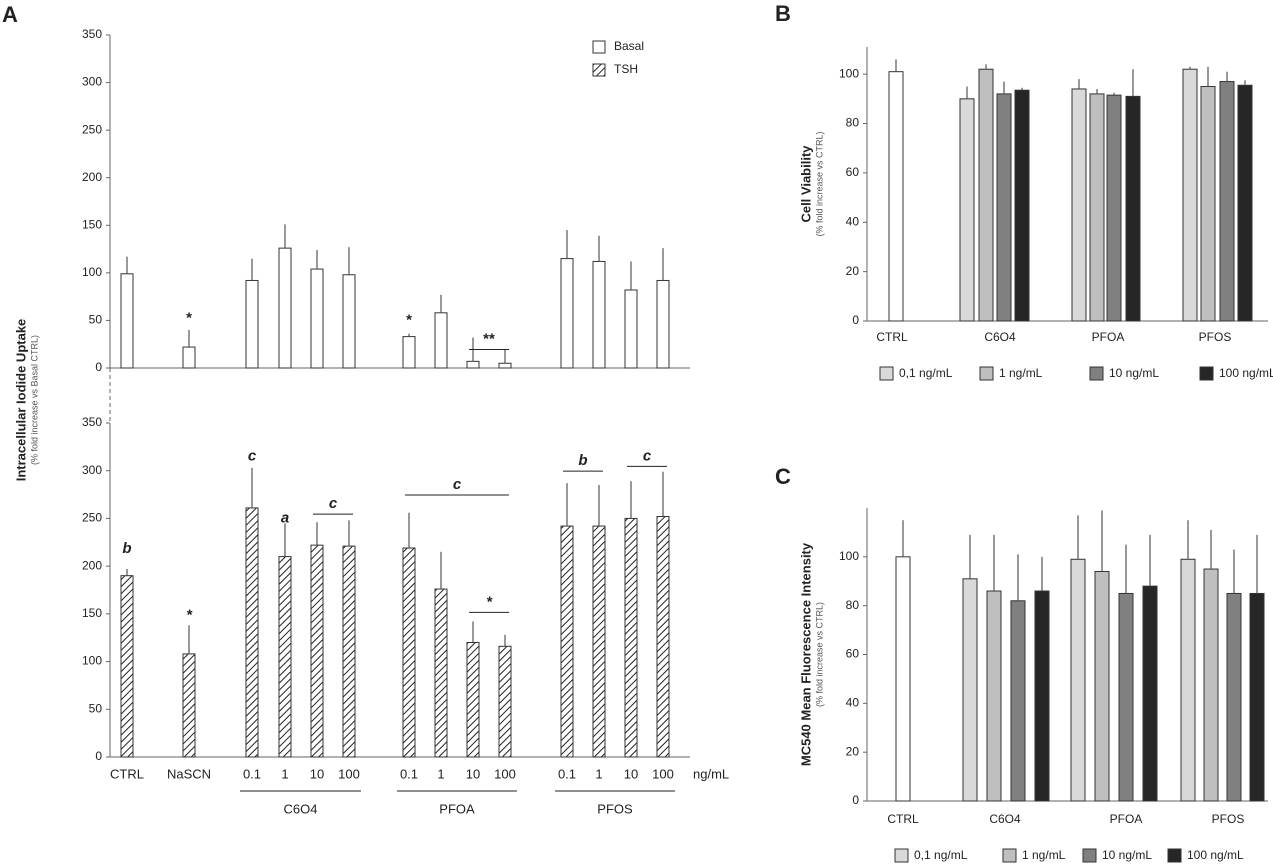  Describe the element at coordinates (853, 703) in the screenshot. I see `y-tick-label: 40` at that location.